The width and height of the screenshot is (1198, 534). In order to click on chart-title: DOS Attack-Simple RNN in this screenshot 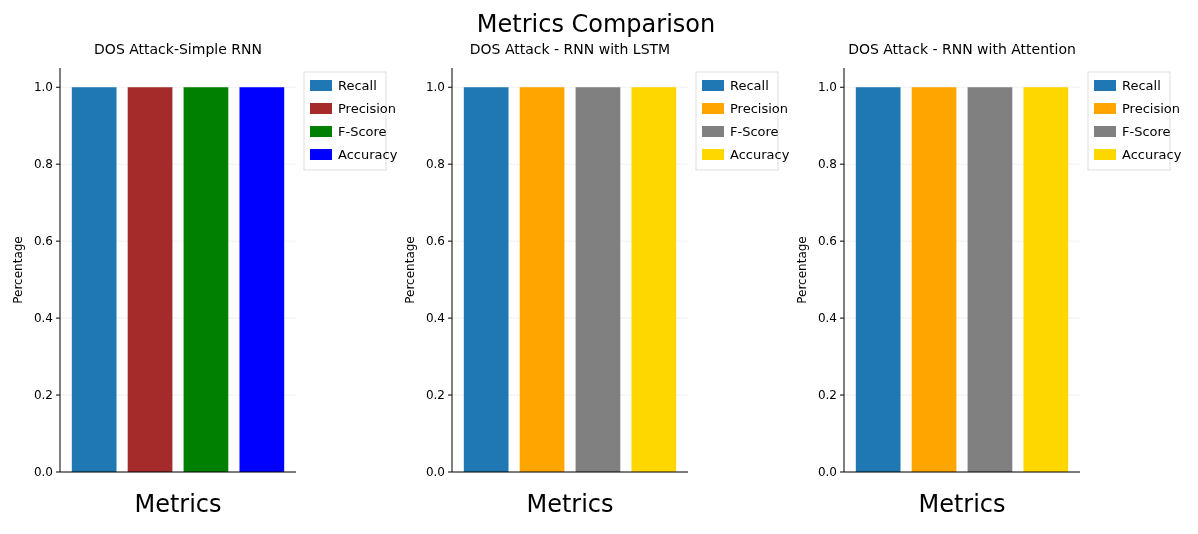, I will do `click(178, 49)`.